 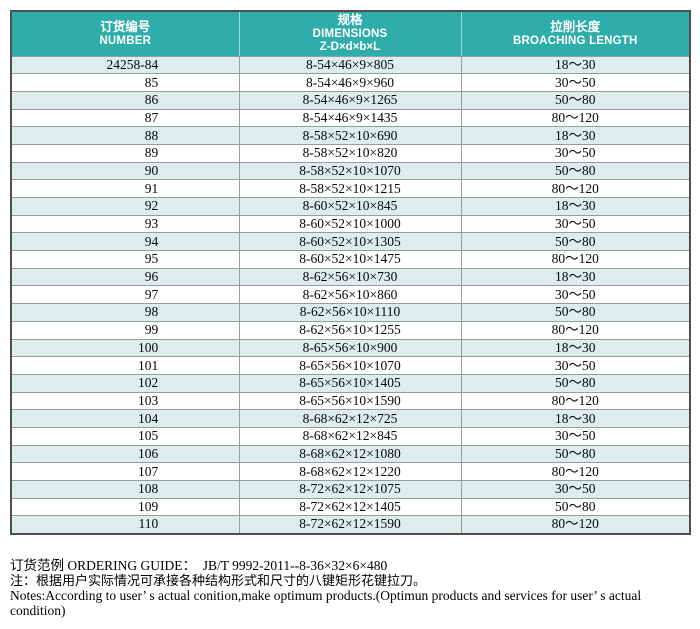 I want to click on dimensions-cell: 8-54×46×9×1435, so click(x=350, y=118).